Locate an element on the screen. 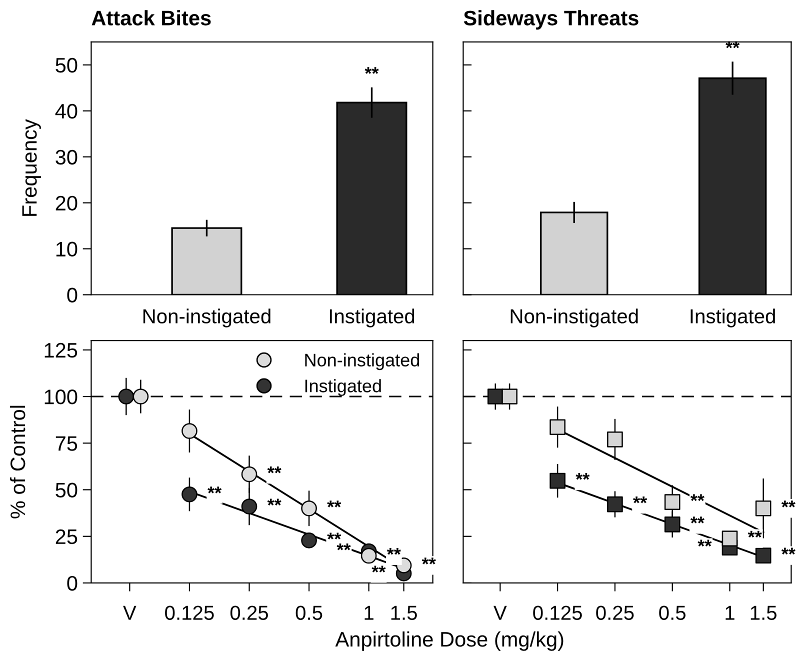 The image size is (800, 655). y-axis-title: % of Control is located at coordinates (18, 462).